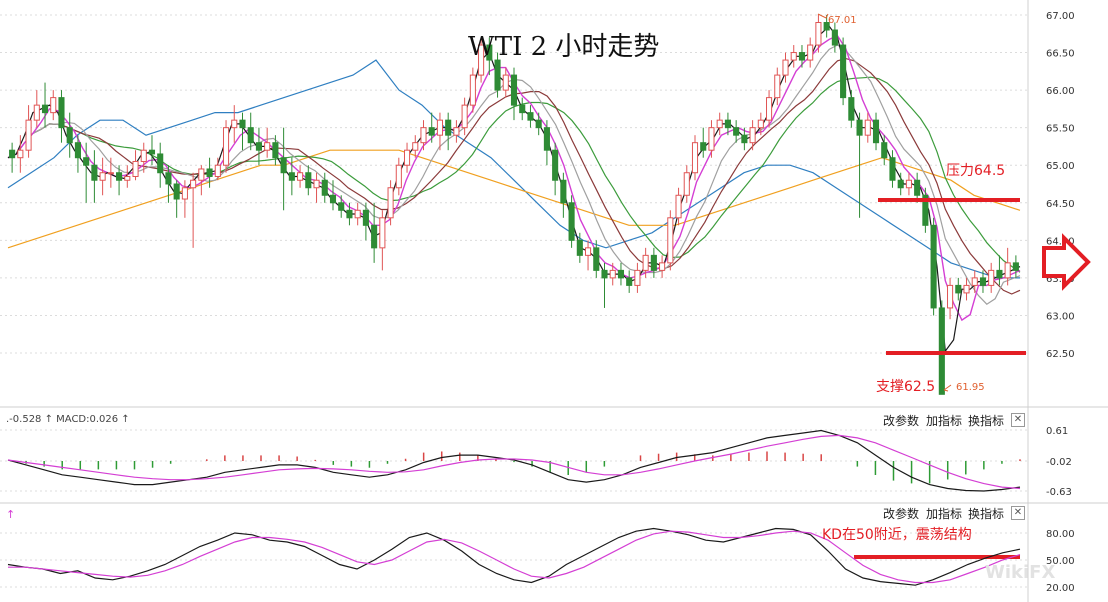 The image size is (1108, 602). I want to click on macd-close-icon: ✕, so click(1018, 420).